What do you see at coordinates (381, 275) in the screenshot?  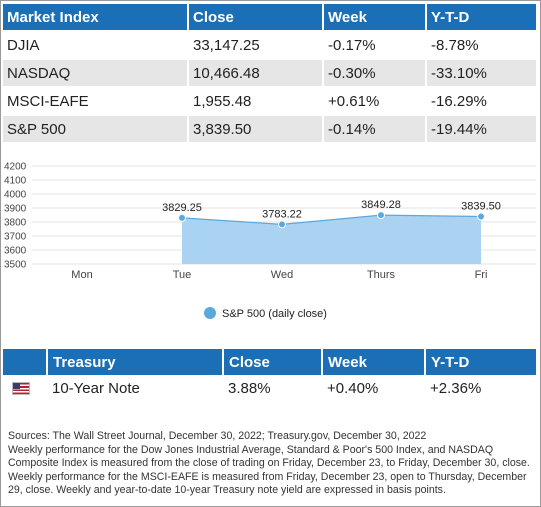 I see `x-tick-label: Thurs` at bounding box center [381, 275].